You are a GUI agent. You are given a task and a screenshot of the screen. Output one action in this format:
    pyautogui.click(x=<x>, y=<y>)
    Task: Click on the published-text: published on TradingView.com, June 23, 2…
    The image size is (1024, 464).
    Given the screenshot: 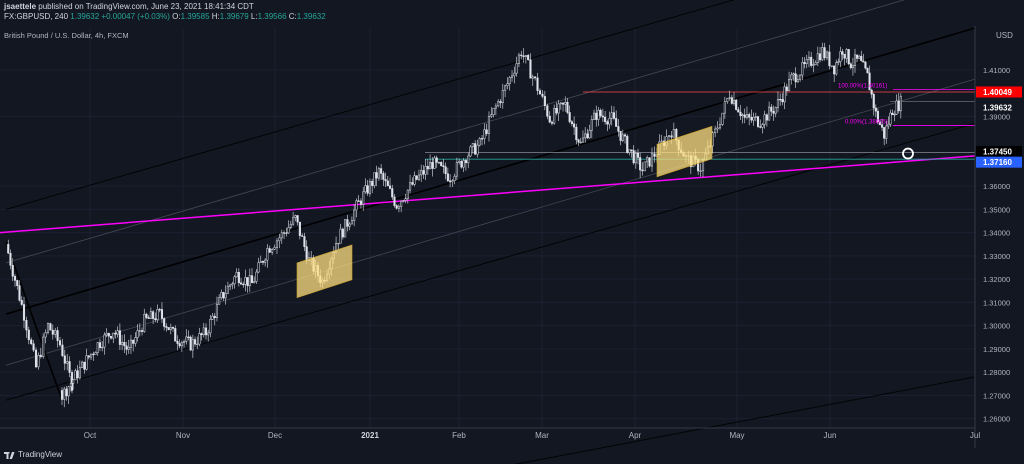 What is the action you would take?
    pyautogui.click(x=146, y=6)
    